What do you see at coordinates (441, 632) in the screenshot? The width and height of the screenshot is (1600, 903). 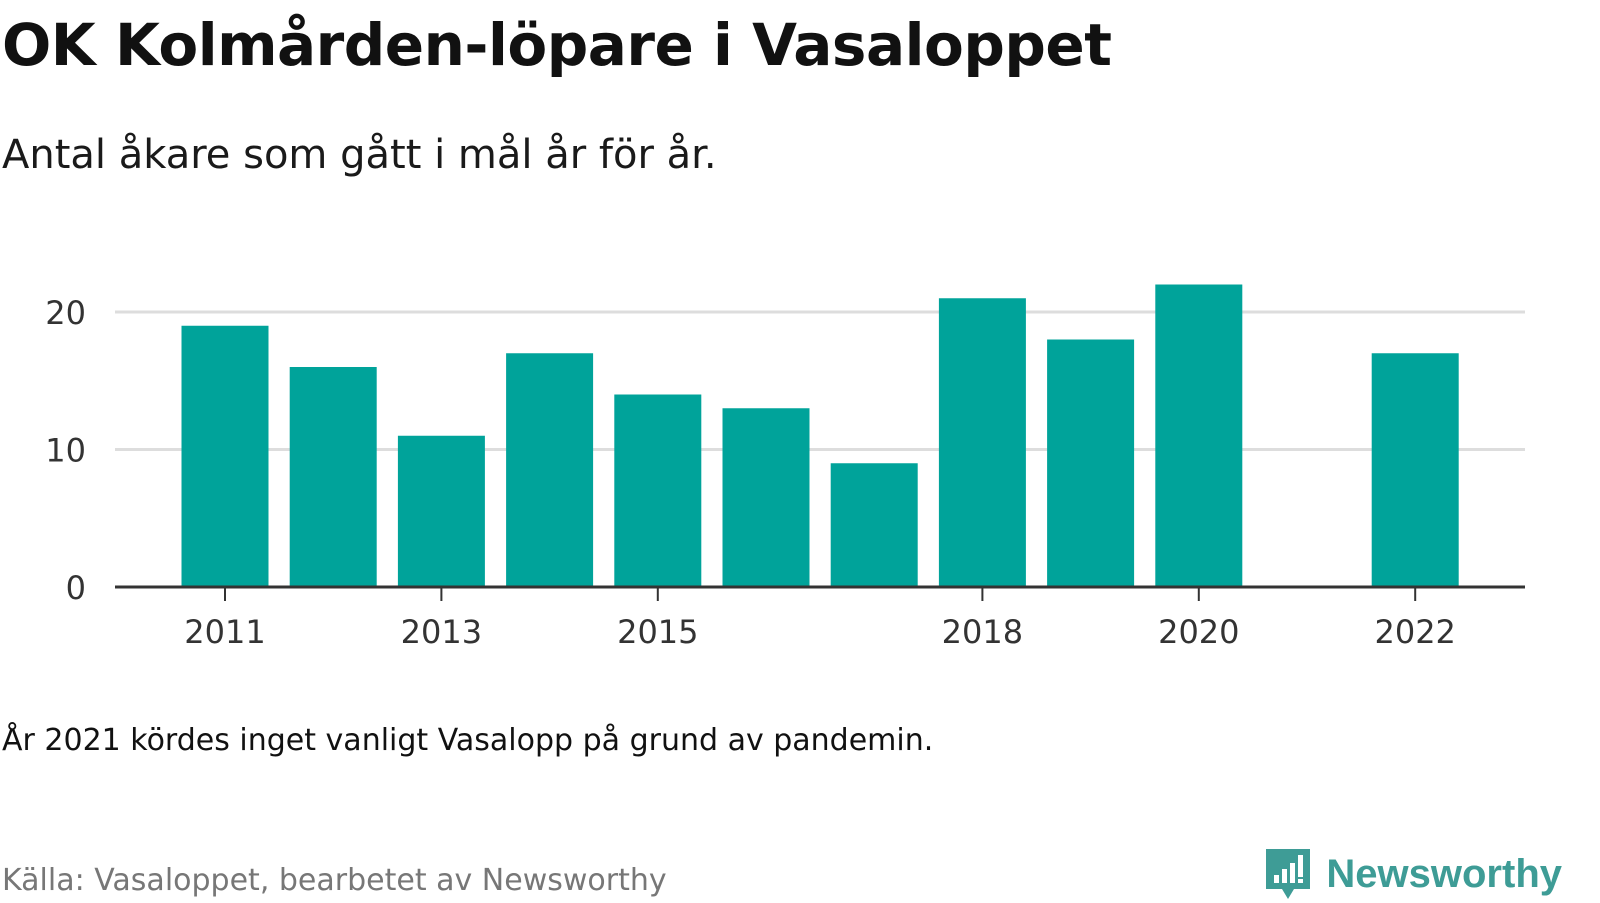 I see `x-tick-label-2013: 2013` at bounding box center [441, 632].